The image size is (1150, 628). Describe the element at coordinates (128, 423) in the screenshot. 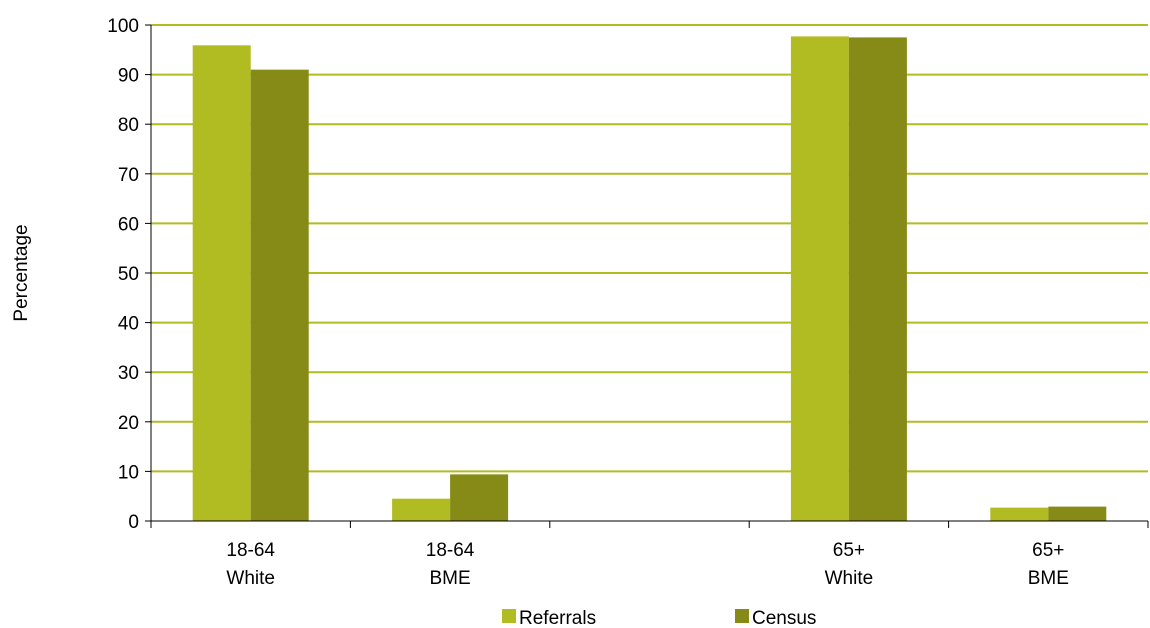

I see `y-tick-label: 20` at that location.